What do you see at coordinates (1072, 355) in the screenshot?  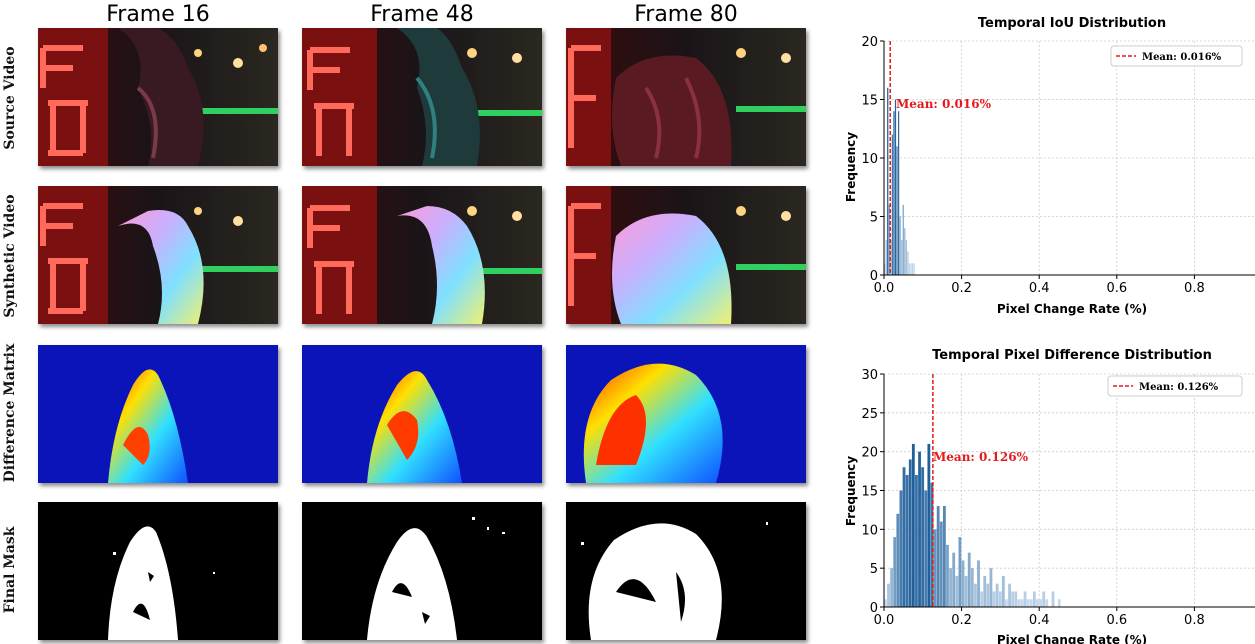 I see `chart-title: Temporal Pixel Difference Distribution` at bounding box center [1072, 355].